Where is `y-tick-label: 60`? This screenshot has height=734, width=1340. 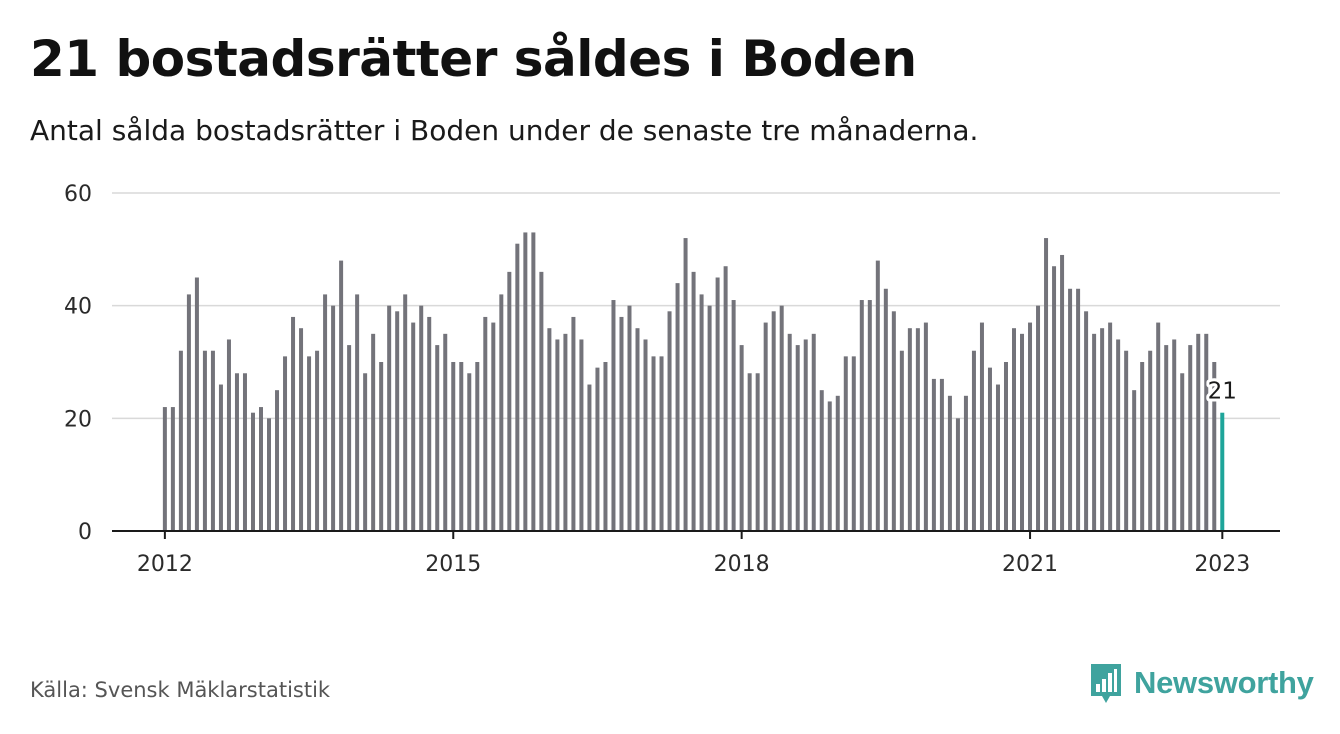 y-tick-label: 60 is located at coordinates (78, 194).